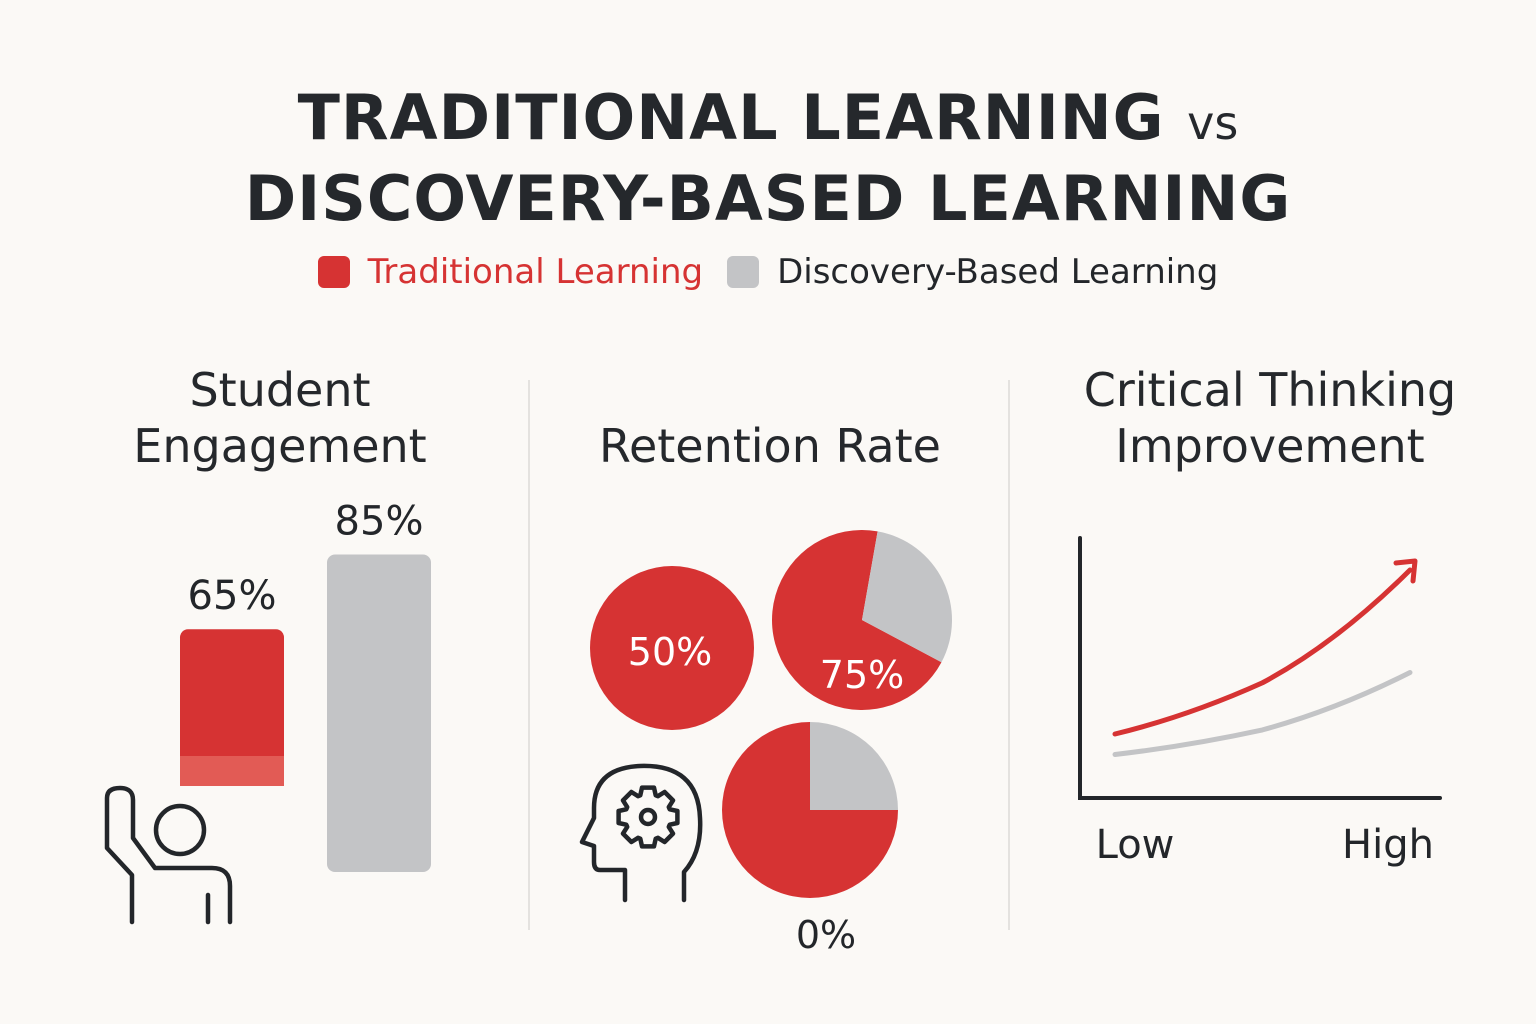  What do you see at coordinates (333, 272) in the screenshot?
I see `legend-swatch-traditional` at bounding box center [333, 272].